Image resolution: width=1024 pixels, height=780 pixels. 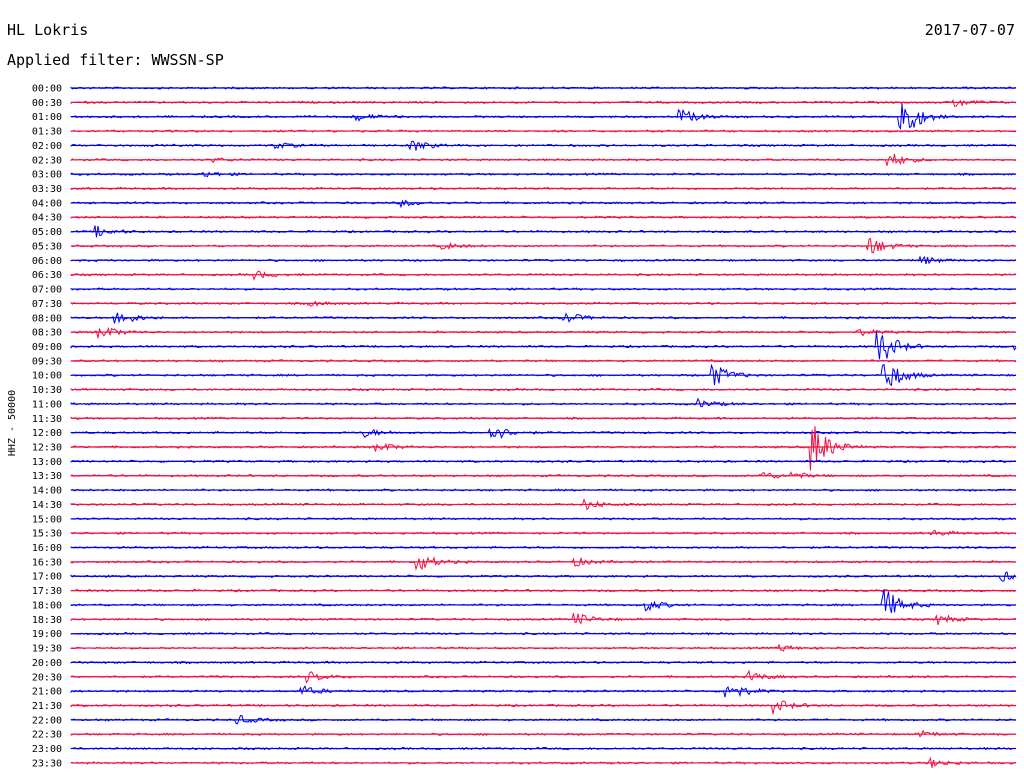 I want to click on date-label: 2017-07-07, so click(x=969, y=30).